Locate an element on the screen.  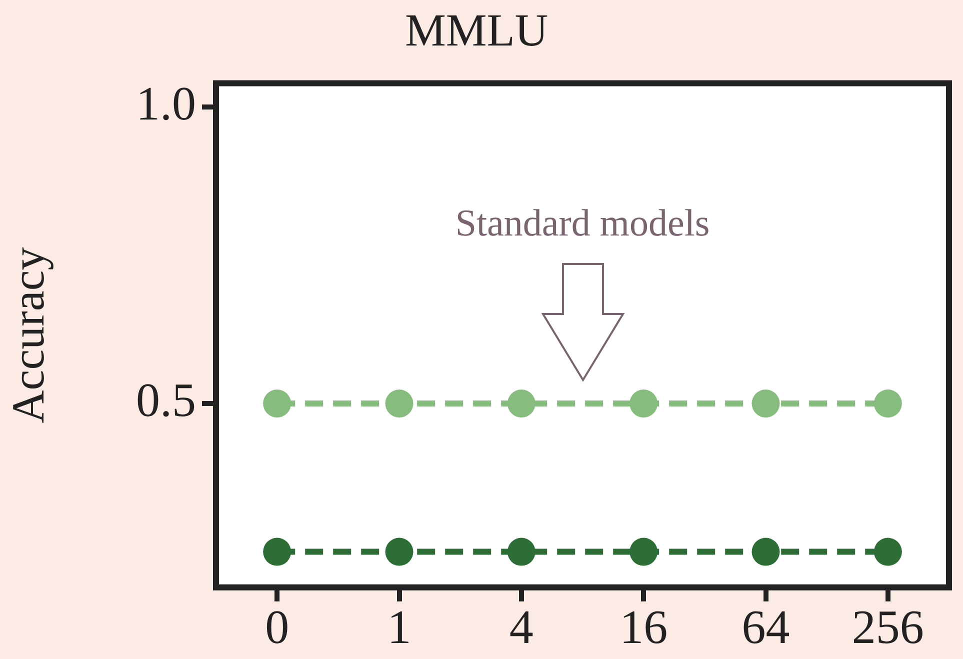
y-axis-title: Accuracy is located at coordinates (28, 335).